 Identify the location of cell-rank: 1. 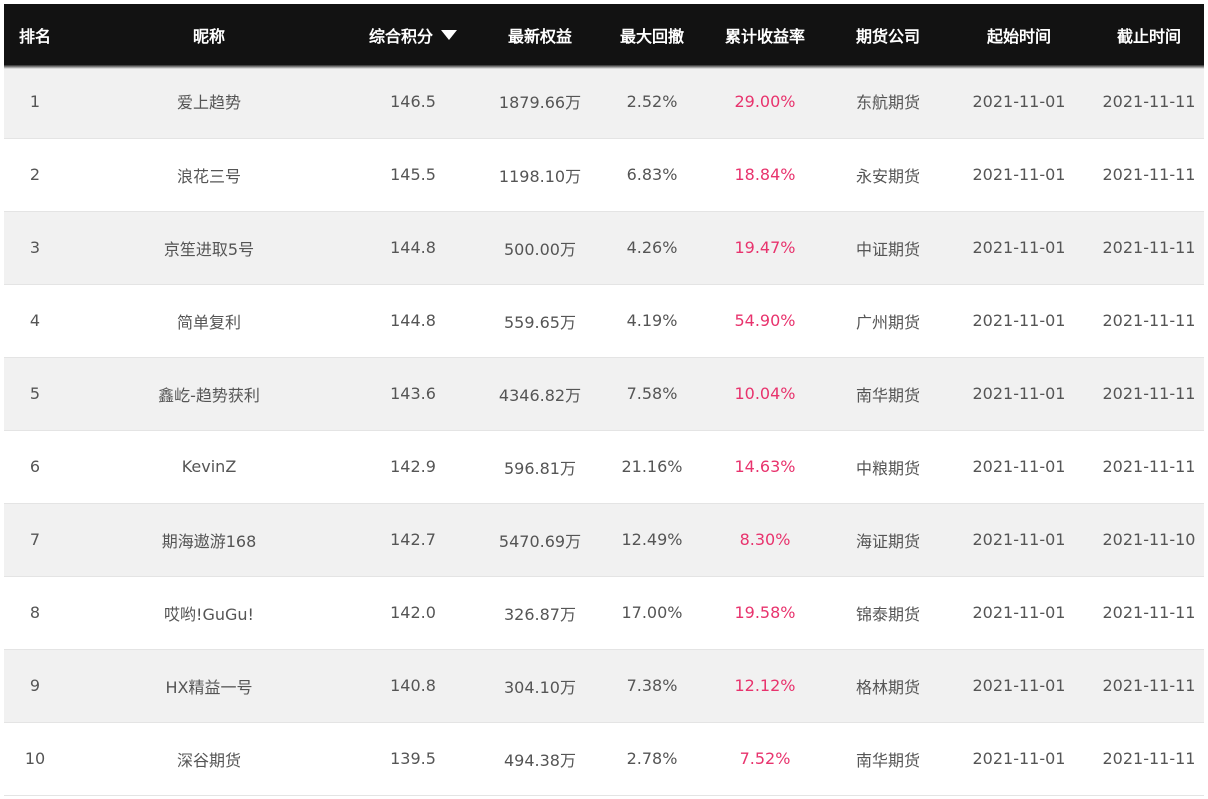
(35, 101).